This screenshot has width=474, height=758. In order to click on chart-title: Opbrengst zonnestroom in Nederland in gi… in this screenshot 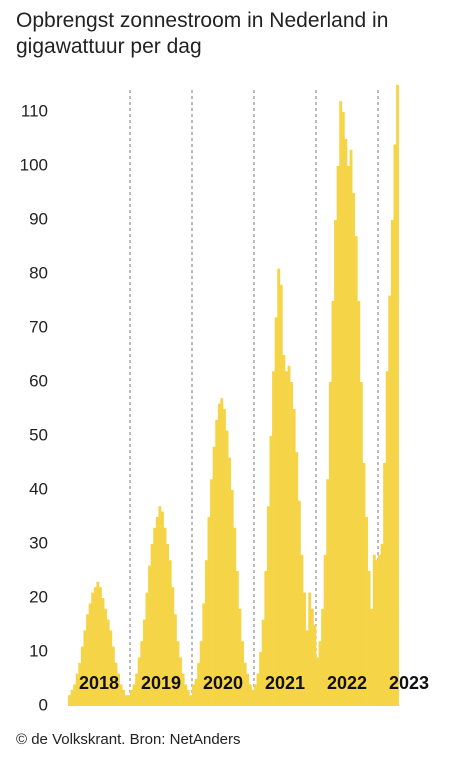, I will do `click(202, 33)`.